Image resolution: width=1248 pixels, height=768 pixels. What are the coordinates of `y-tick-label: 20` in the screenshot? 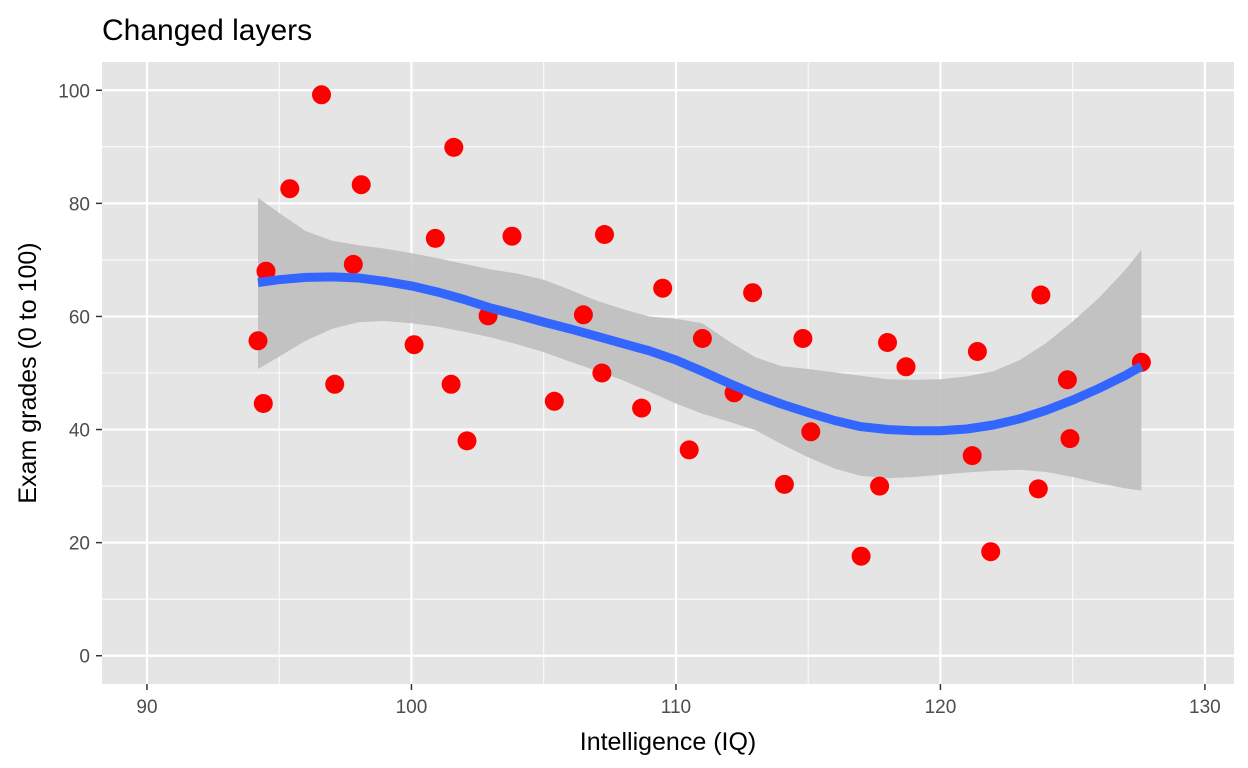 It's located at (79, 544).